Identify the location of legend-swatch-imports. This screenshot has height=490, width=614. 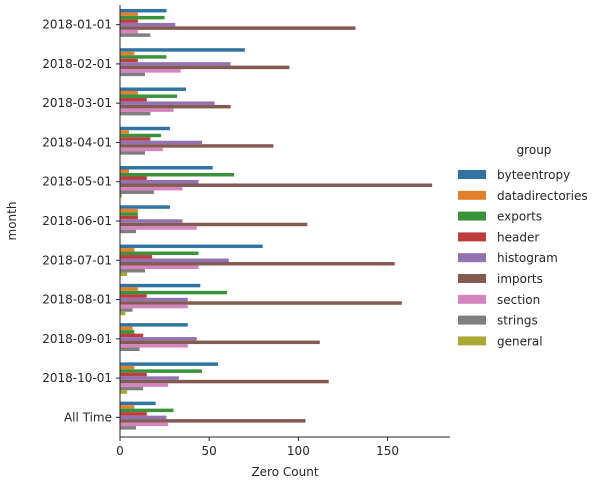
(472, 278).